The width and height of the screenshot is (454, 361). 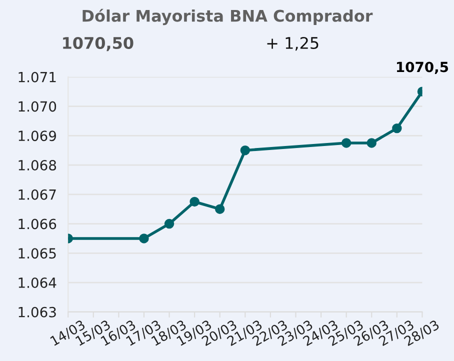 What do you see at coordinates (227, 17) in the screenshot?
I see `chart-title: Dólar Mayorista BNA Comprador` at bounding box center [227, 17].